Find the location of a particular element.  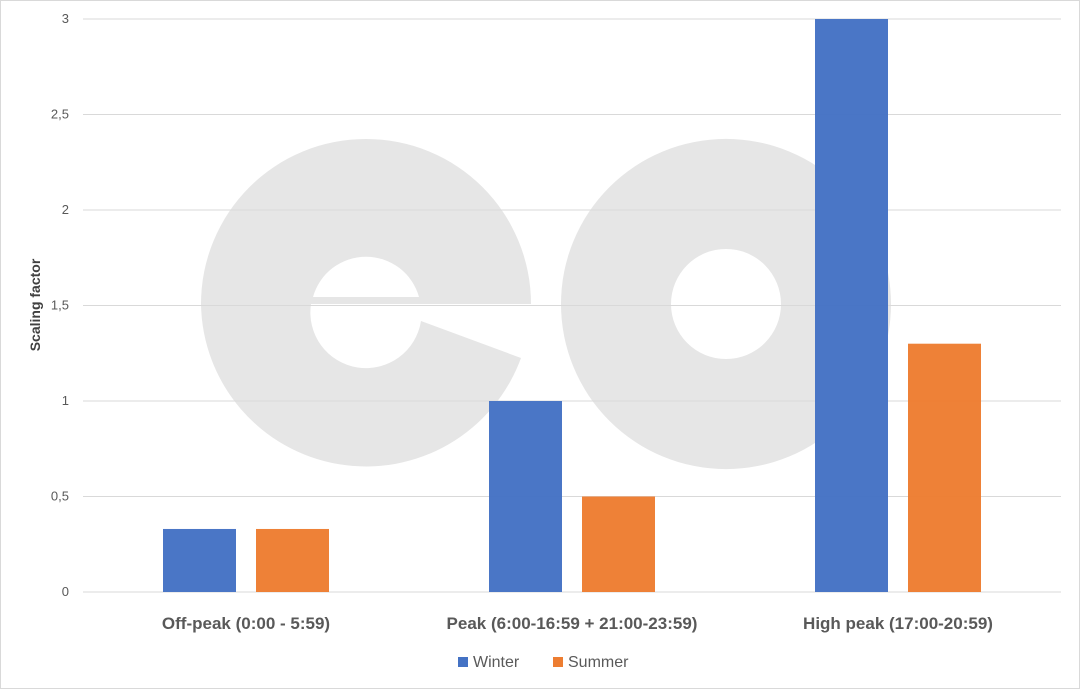

y-tick-label: 0 is located at coordinates (65, 591).